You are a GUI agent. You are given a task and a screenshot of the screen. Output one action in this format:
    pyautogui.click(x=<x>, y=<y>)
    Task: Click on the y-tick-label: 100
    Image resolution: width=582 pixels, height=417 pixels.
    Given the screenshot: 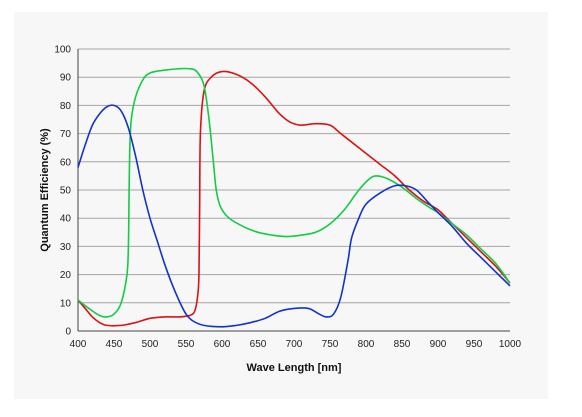 What is the action you would take?
    pyautogui.click(x=62, y=50)
    